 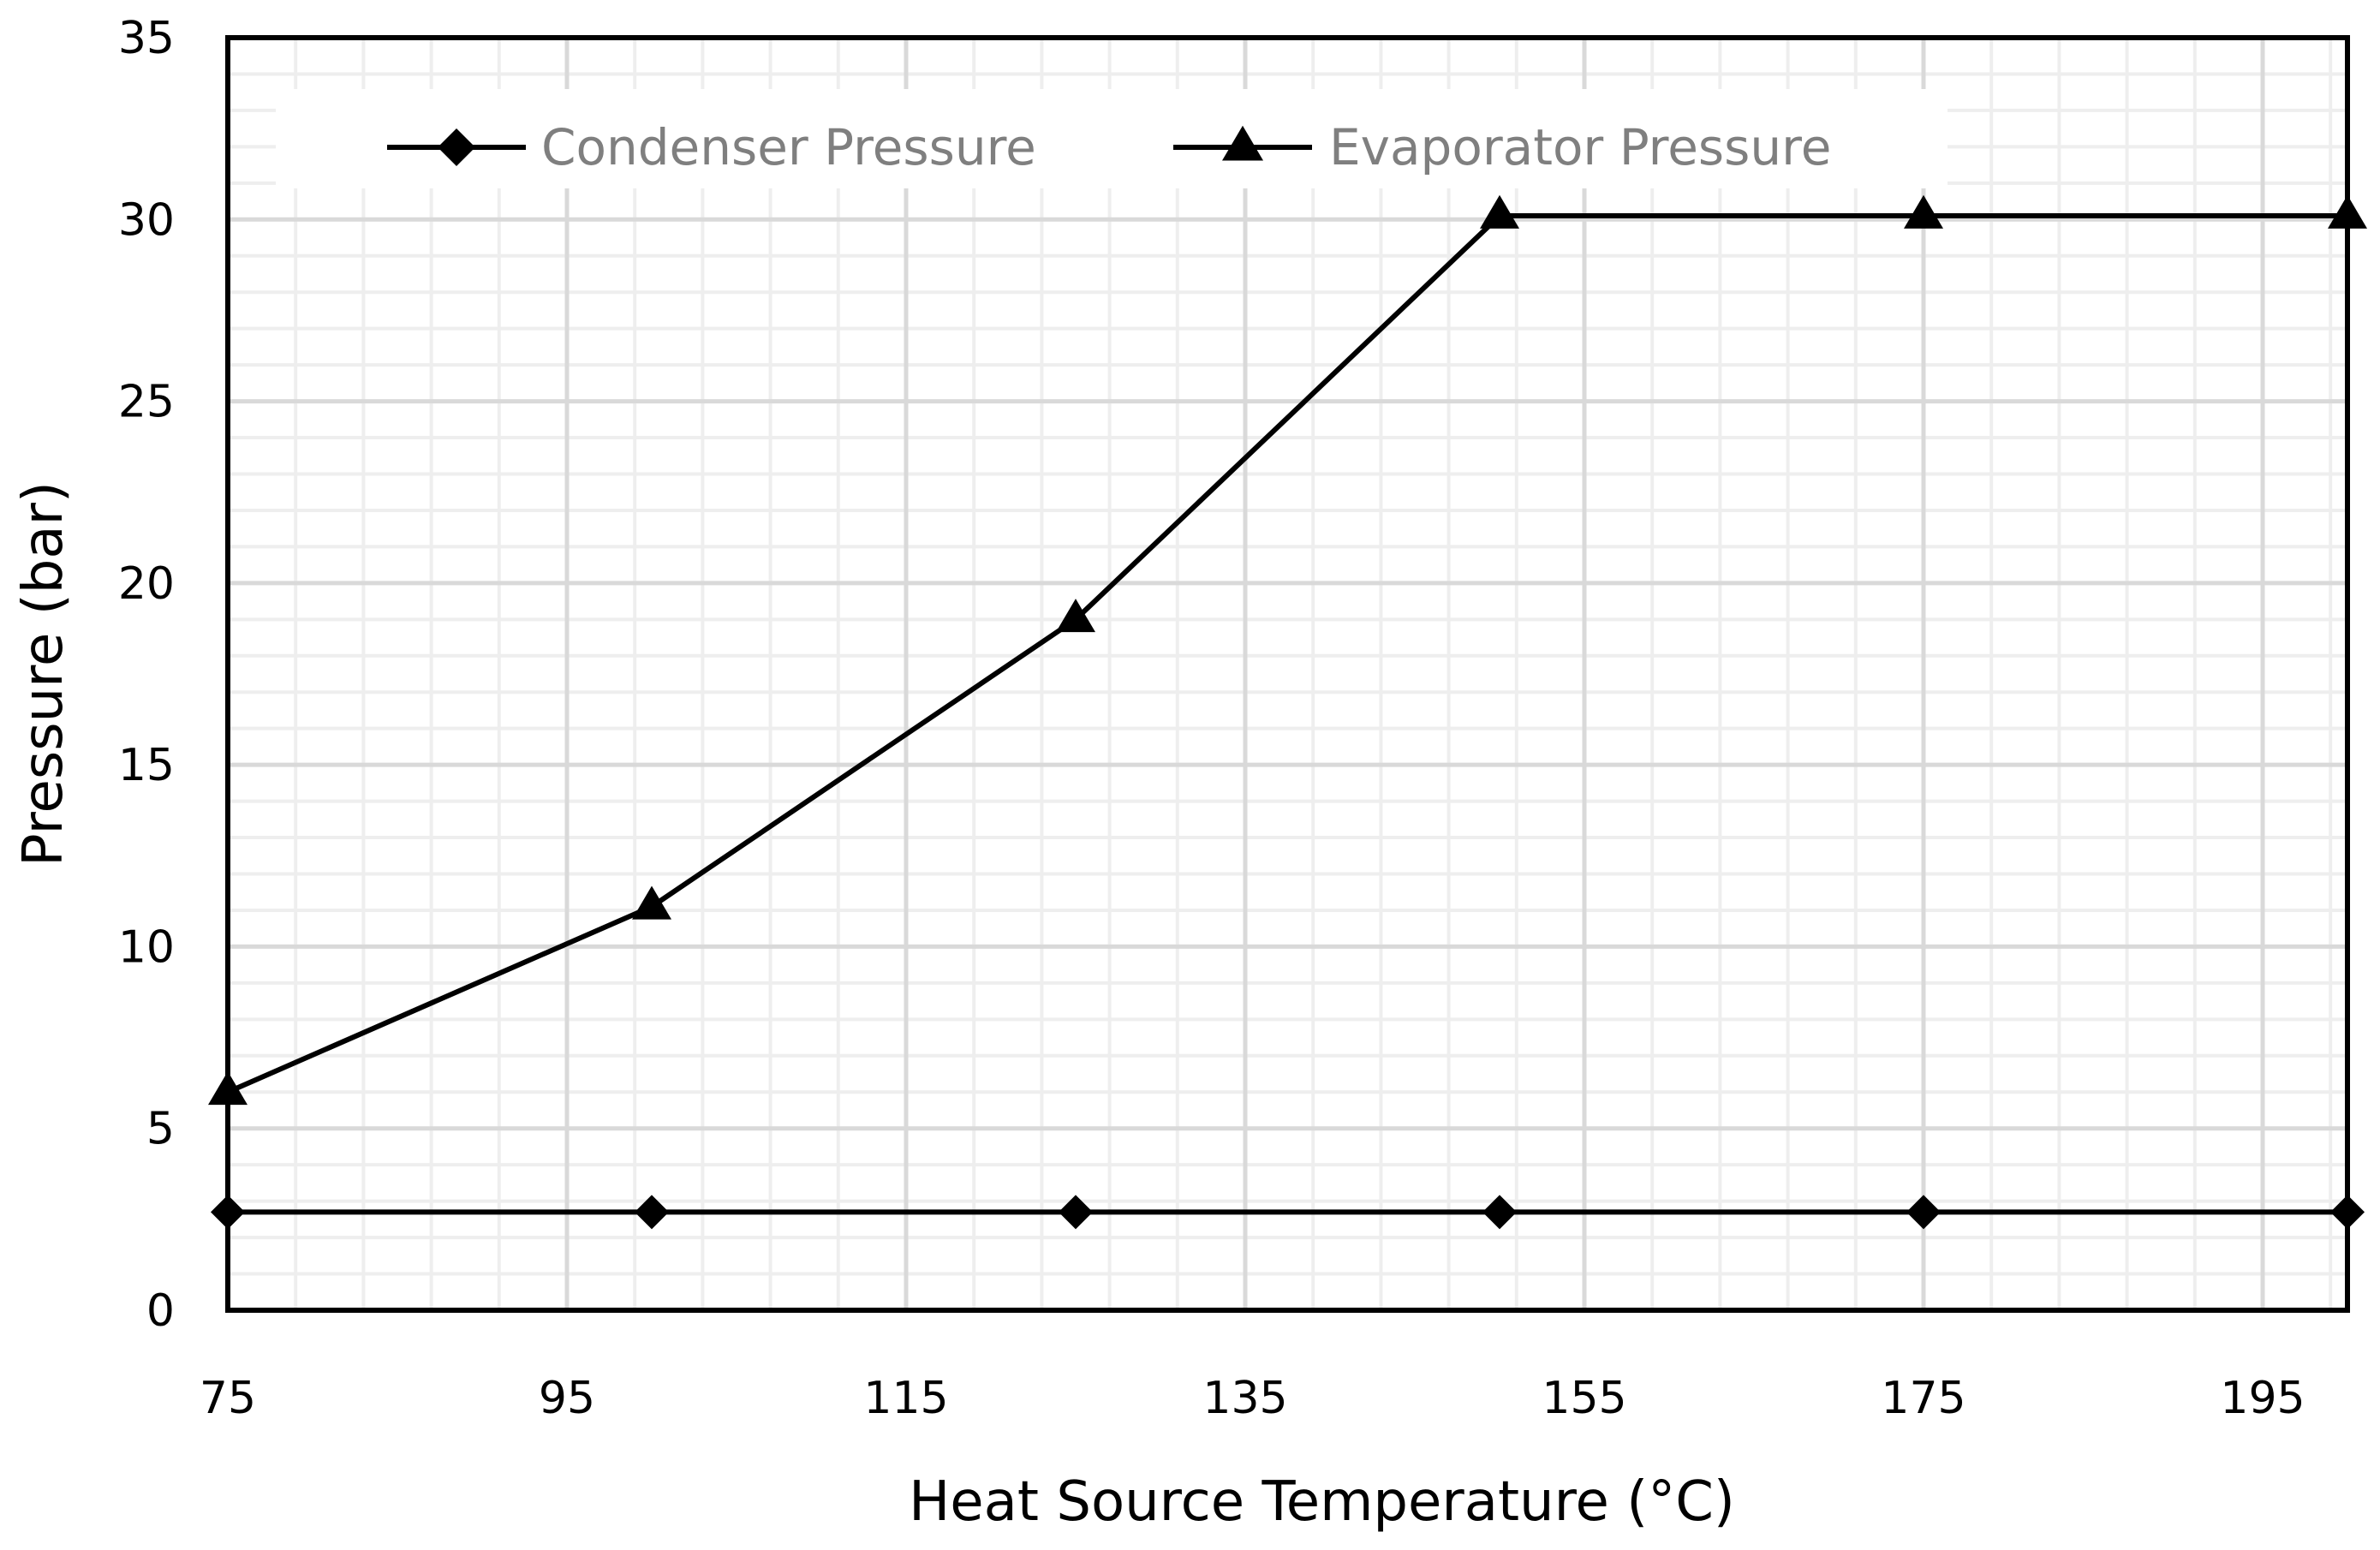 What do you see at coordinates (160, 1129) in the screenshot?
I see `y-tick-label: 5` at bounding box center [160, 1129].